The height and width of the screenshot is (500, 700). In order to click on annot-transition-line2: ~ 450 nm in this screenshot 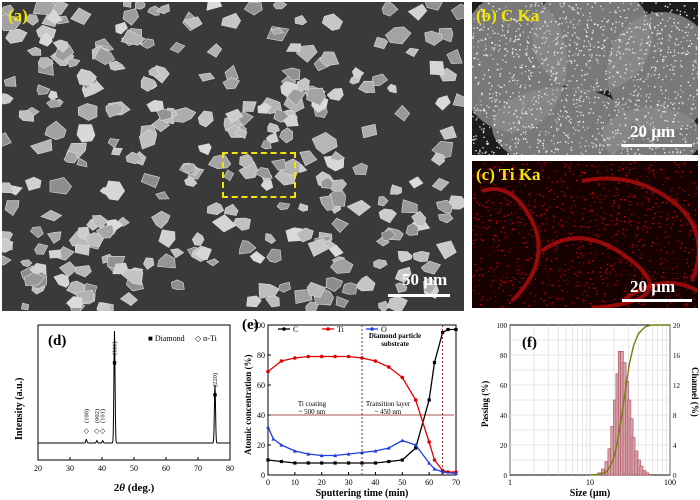, I will do `click(388, 412)`.